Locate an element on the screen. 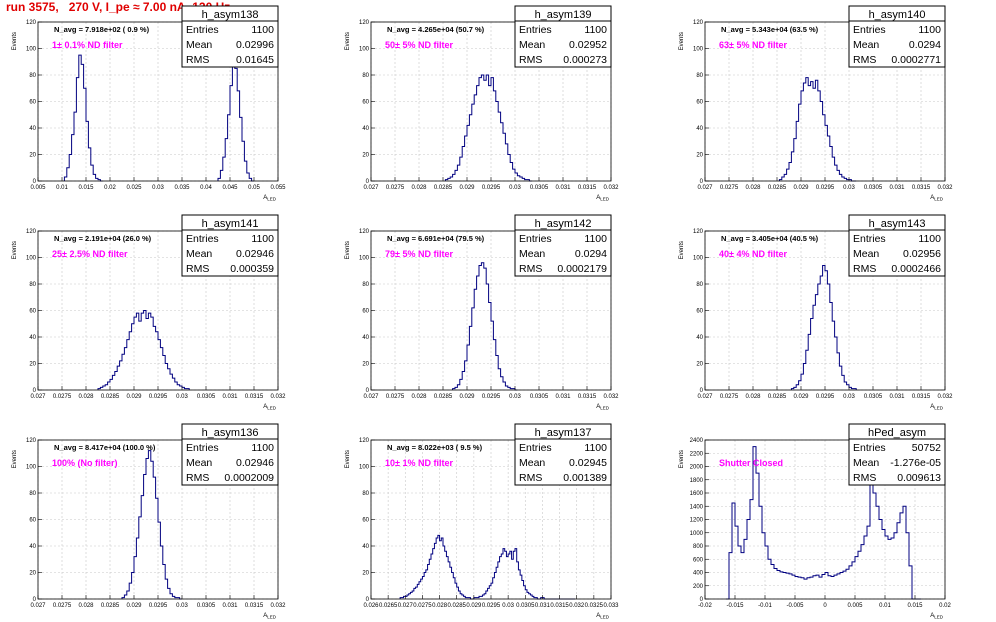  x-tick-label: 0.035 is located at coordinates (182, 188).